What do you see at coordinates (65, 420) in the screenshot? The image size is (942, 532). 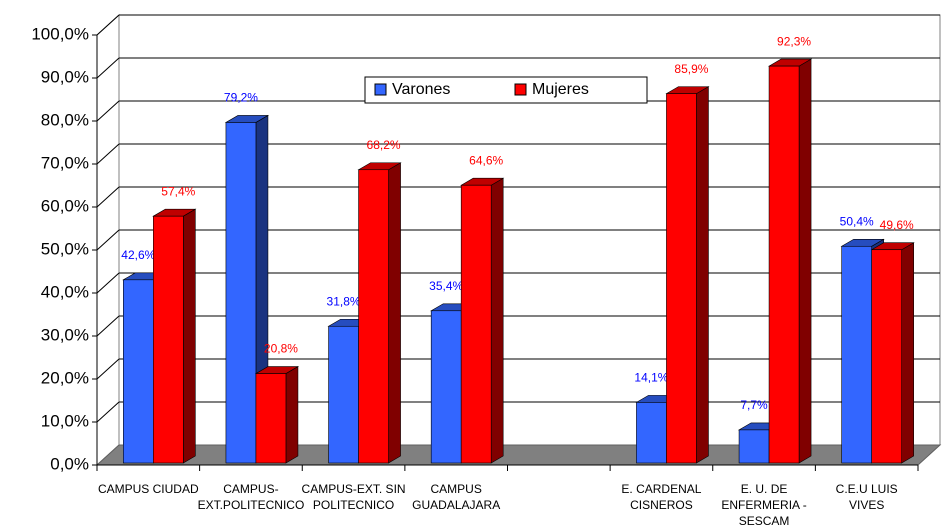 I see `y-tick-label: 10,0%` at bounding box center [65, 420].